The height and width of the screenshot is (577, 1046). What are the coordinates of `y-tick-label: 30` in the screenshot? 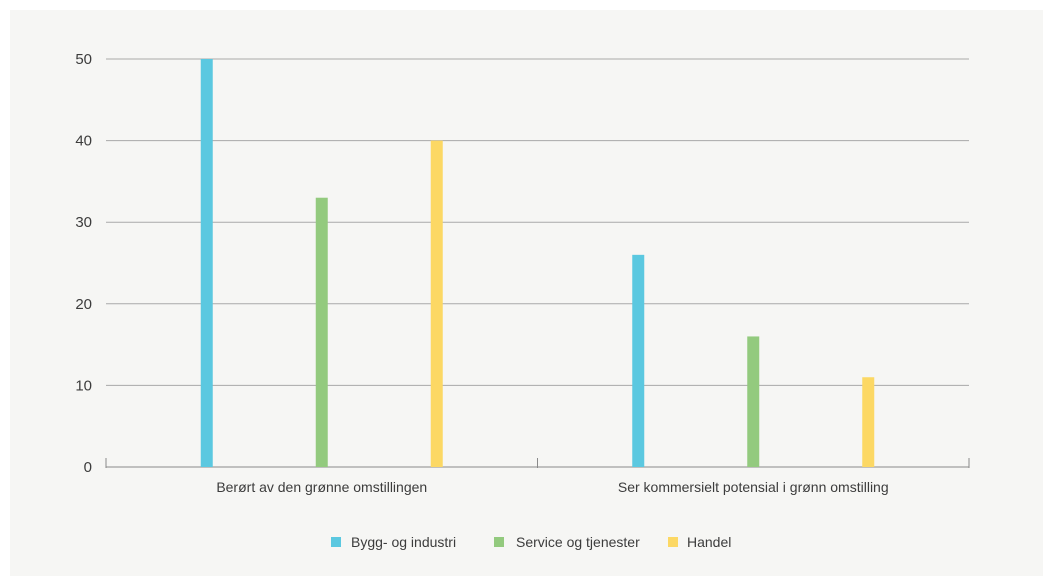 It's located at (83, 222).